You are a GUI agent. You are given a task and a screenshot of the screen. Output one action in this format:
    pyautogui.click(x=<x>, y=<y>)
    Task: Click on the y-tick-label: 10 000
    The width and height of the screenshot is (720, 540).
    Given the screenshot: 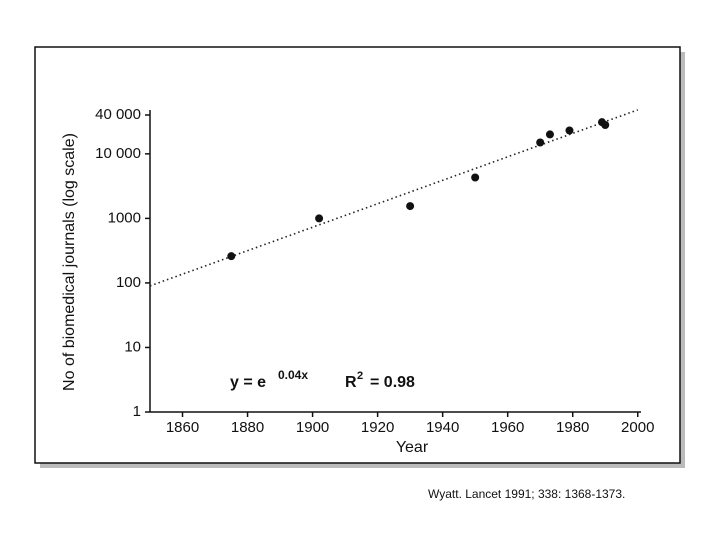 What is the action you would take?
    pyautogui.click(x=118, y=153)
    